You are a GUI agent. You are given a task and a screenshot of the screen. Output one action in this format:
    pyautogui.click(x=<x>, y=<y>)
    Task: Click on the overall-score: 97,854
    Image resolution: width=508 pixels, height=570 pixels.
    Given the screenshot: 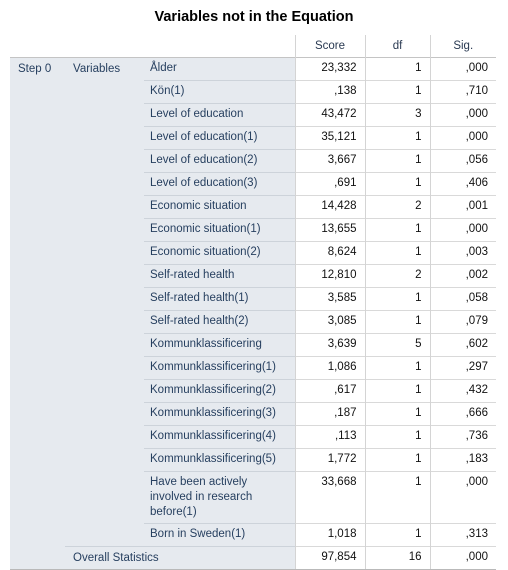 What is the action you would take?
    pyautogui.click(x=329, y=558)
    